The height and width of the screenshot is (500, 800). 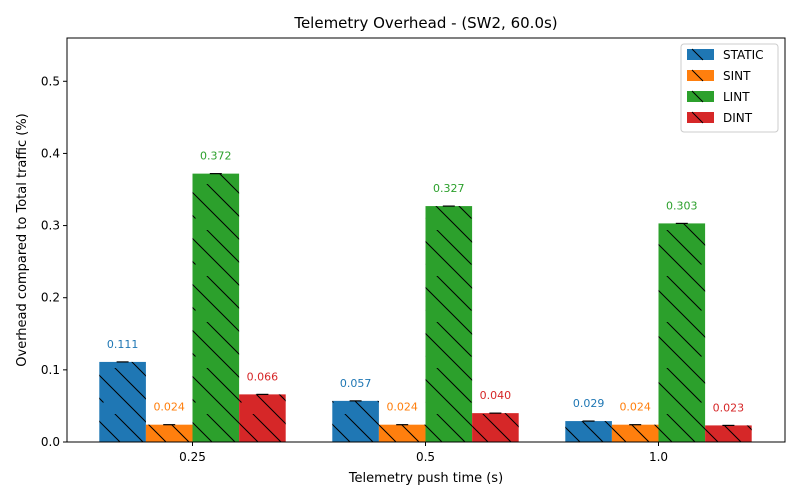 What do you see at coordinates (169, 407) in the screenshot?
I see `data-label-sint-0.25: 0.024` at bounding box center [169, 407].